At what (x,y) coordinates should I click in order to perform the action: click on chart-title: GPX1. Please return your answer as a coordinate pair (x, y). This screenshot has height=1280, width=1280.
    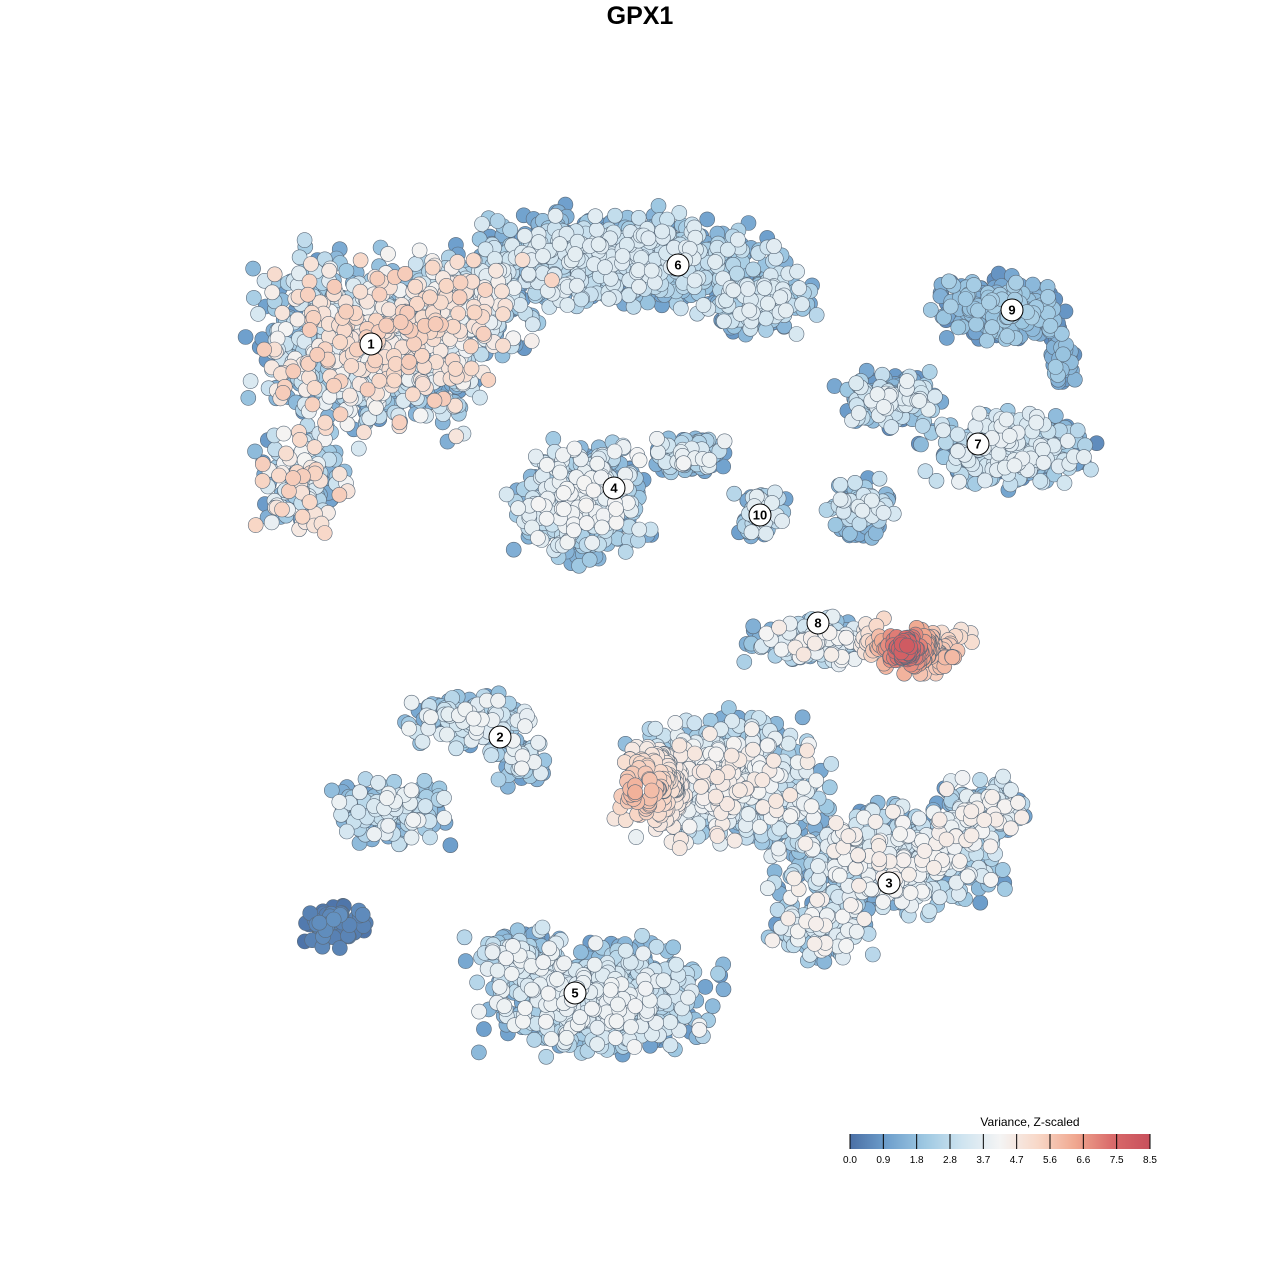
    Looking at the image, I should click on (640, 16).